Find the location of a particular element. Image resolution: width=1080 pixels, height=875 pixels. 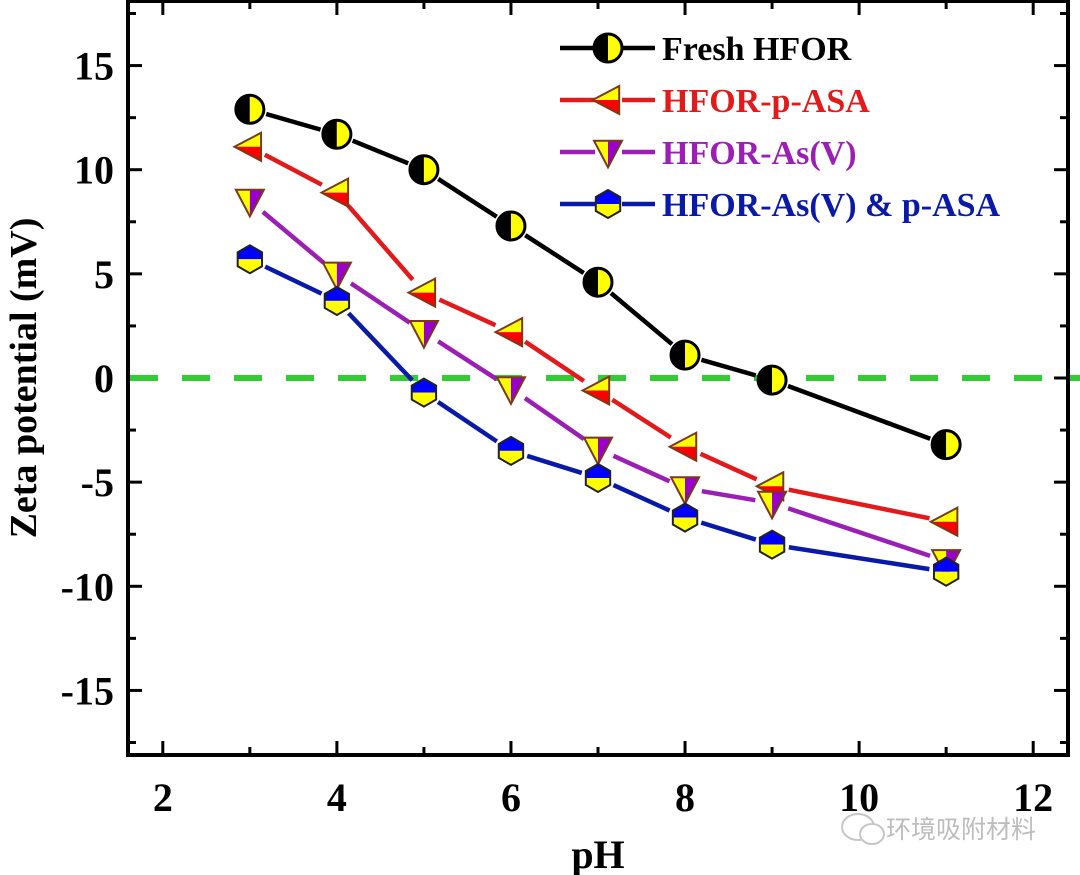

legend-label: Fresh HFOR is located at coordinates (757, 49).